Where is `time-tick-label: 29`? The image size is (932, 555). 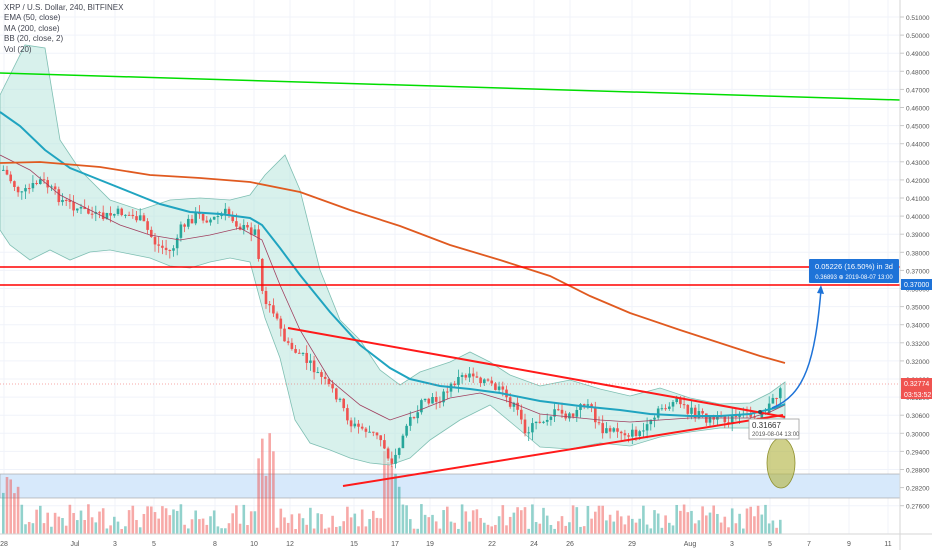
time-tick-label: 29 is located at coordinates (632, 544).